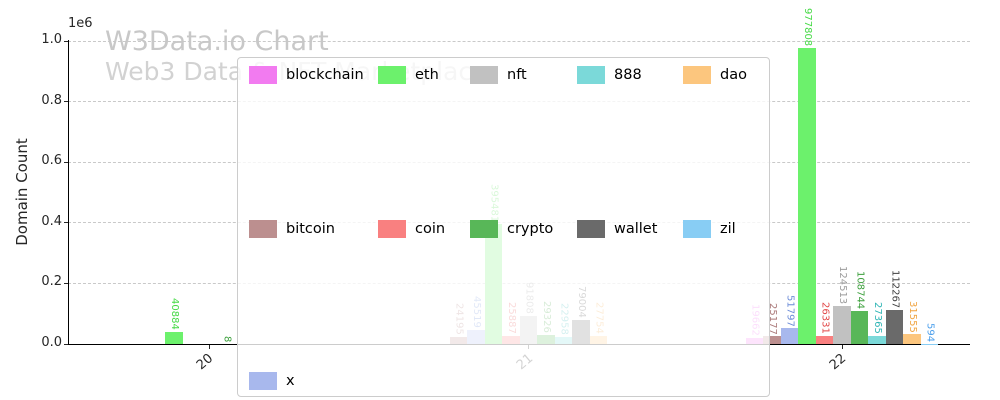 The width and height of the screenshot is (1000, 400). Describe the element at coordinates (227, 338) in the screenshot. I see `bar-value-label: 8` at that location.